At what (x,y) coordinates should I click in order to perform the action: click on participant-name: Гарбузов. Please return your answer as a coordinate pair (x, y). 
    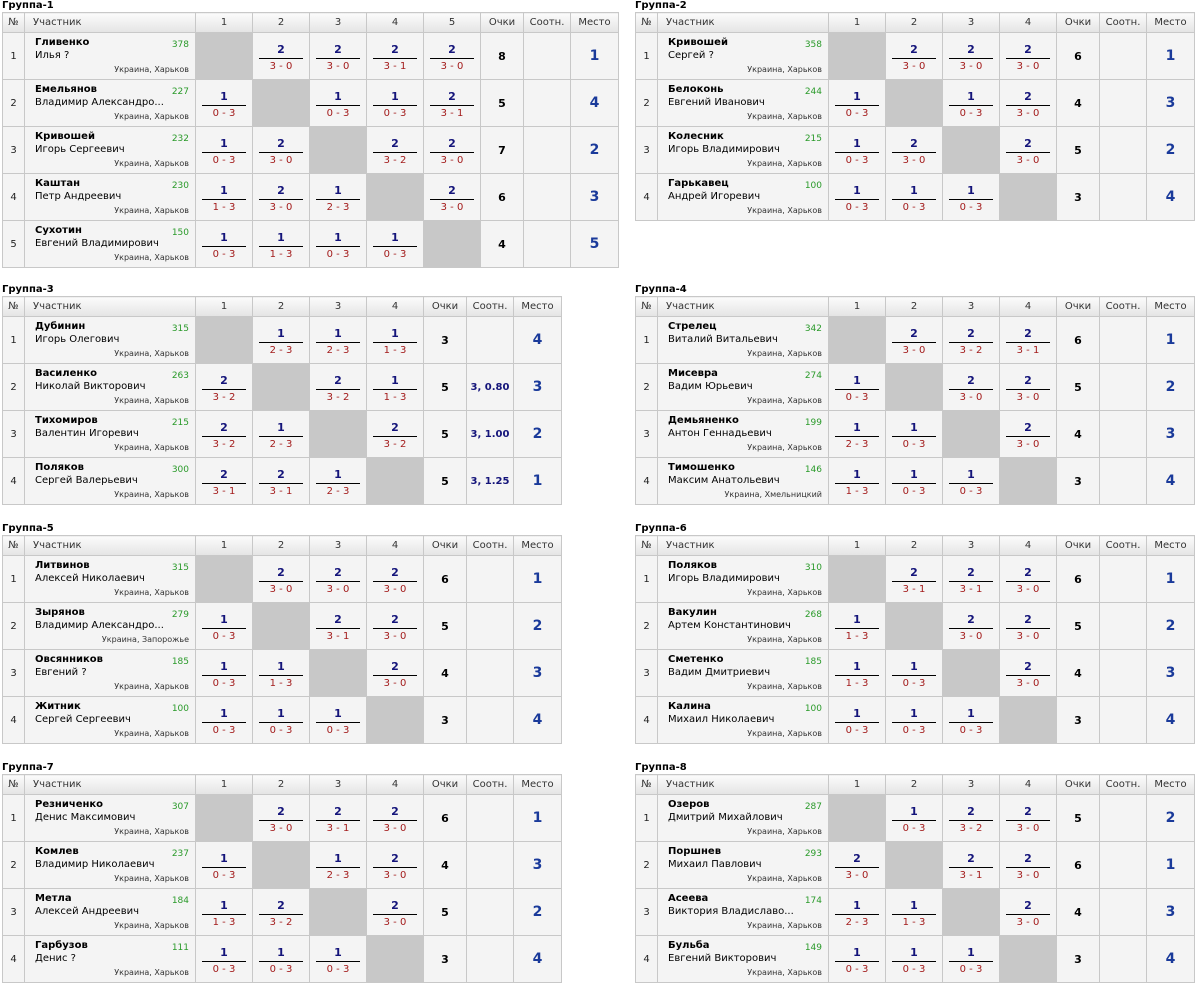
    Looking at the image, I should click on (61, 945).